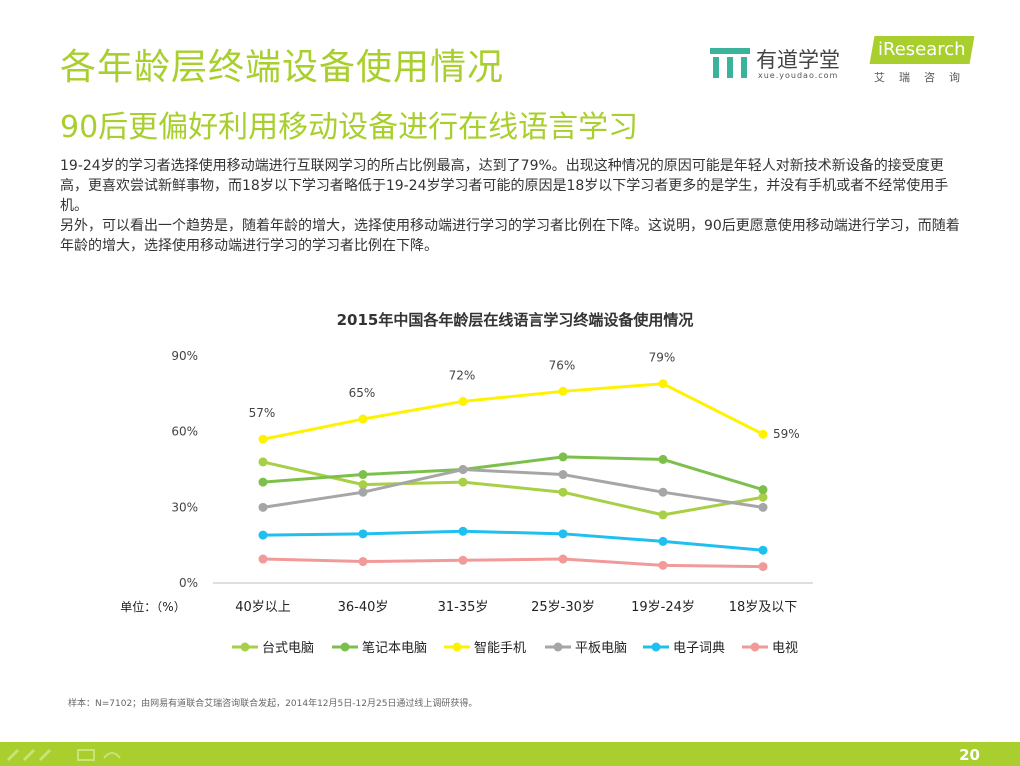 The image size is (1020, 766). I want to click on iresearch-sub: 艾瑞咨询, so click(924, 77).